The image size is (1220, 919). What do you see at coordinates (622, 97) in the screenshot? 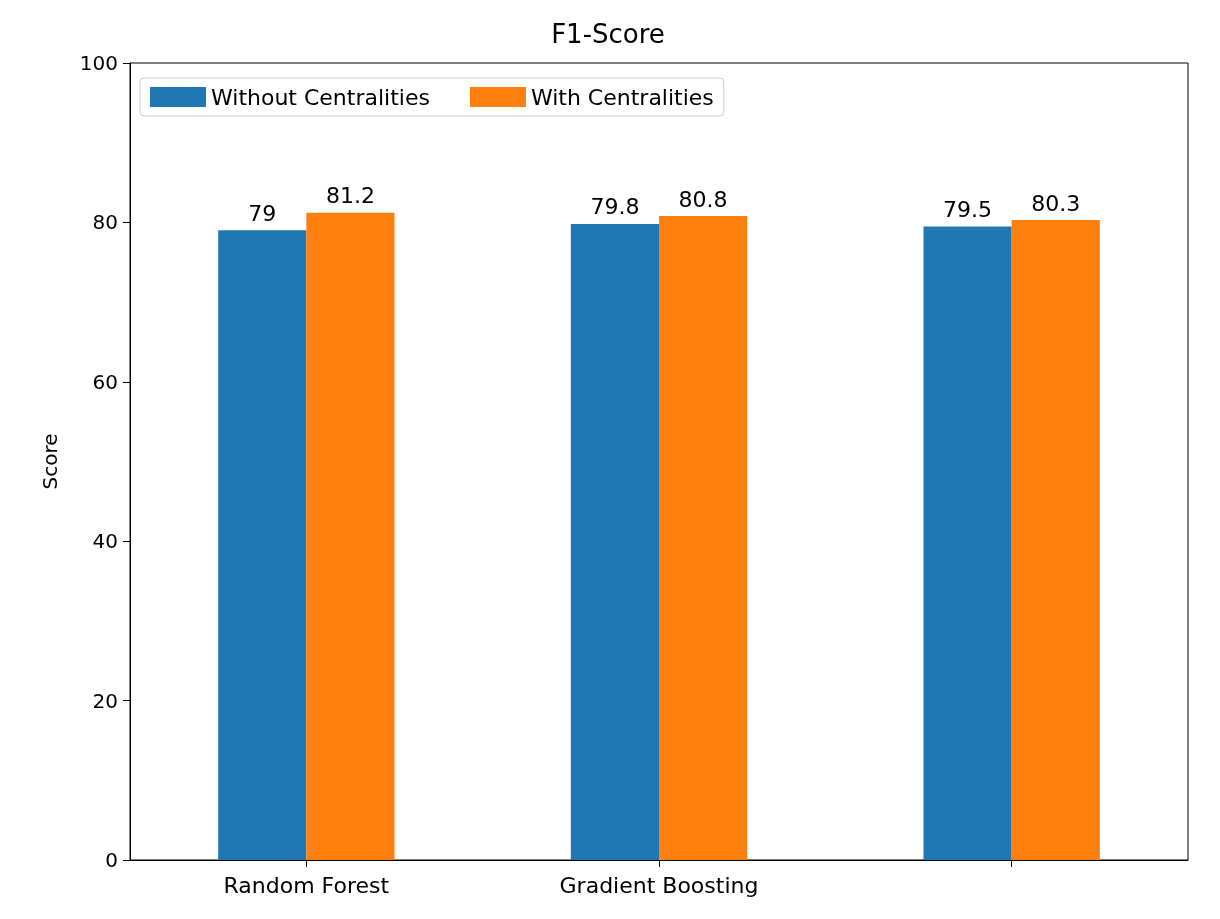
I see `legend-label: With Centralities` at bounding box center [622, 97].